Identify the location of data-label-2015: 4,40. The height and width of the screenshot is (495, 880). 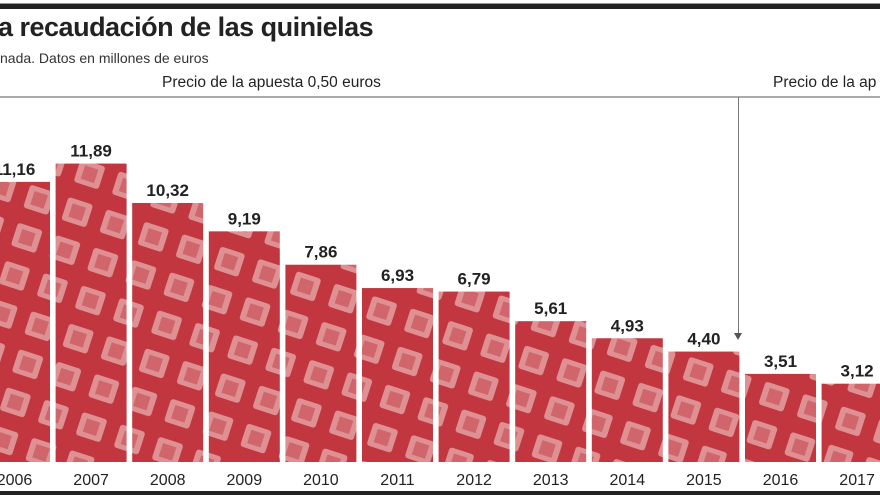
(703, 339).